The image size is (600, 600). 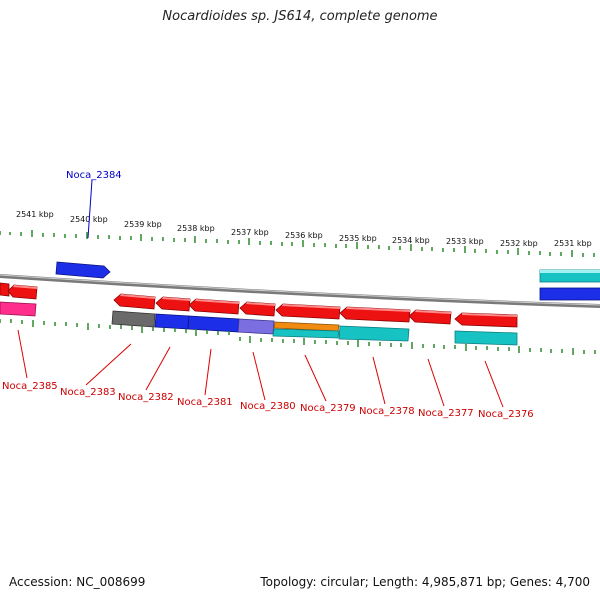 What do you see at coordinates (172, 321) in the screenshot?
I see `function-bar-blue` at bounding box center [172, 321].